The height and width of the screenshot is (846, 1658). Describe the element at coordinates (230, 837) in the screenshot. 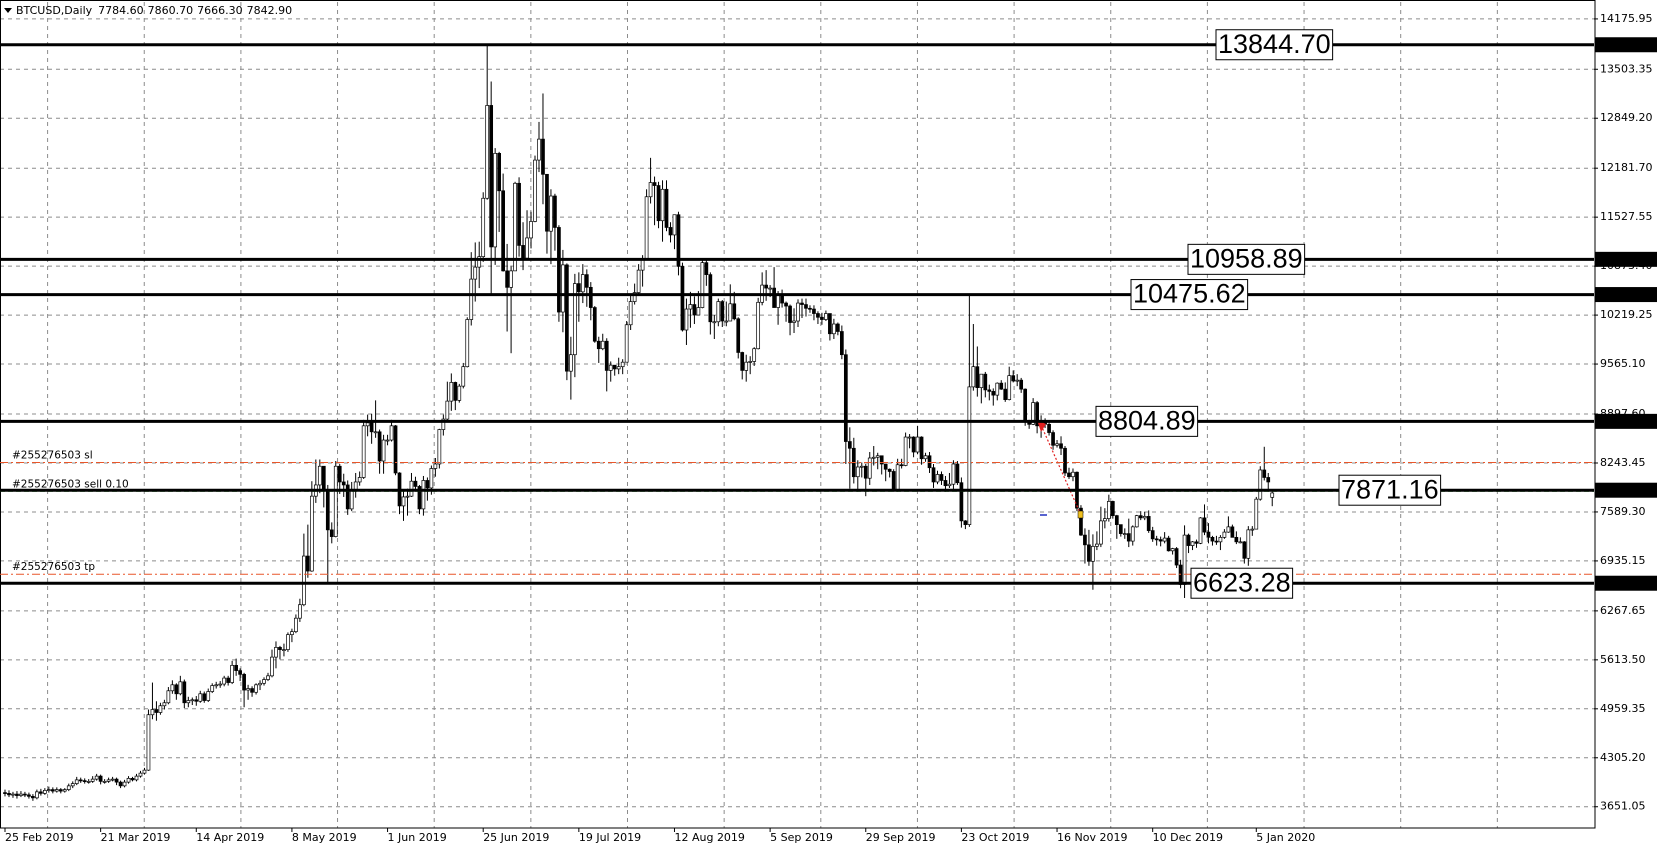

I see `x-tick-label: 14 Apr 2019` at that location.